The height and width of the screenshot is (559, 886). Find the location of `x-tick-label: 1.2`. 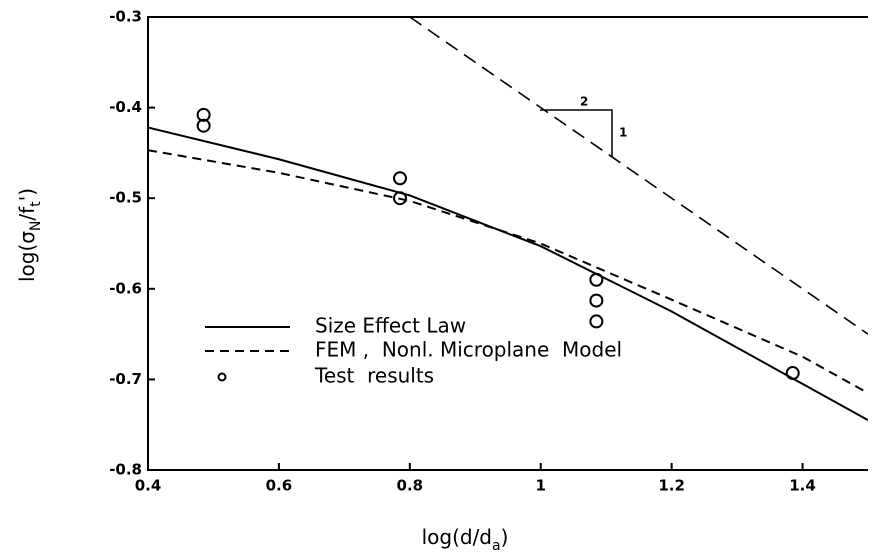

x-tick-label: 1.2 is located at coordinates (671, 486).